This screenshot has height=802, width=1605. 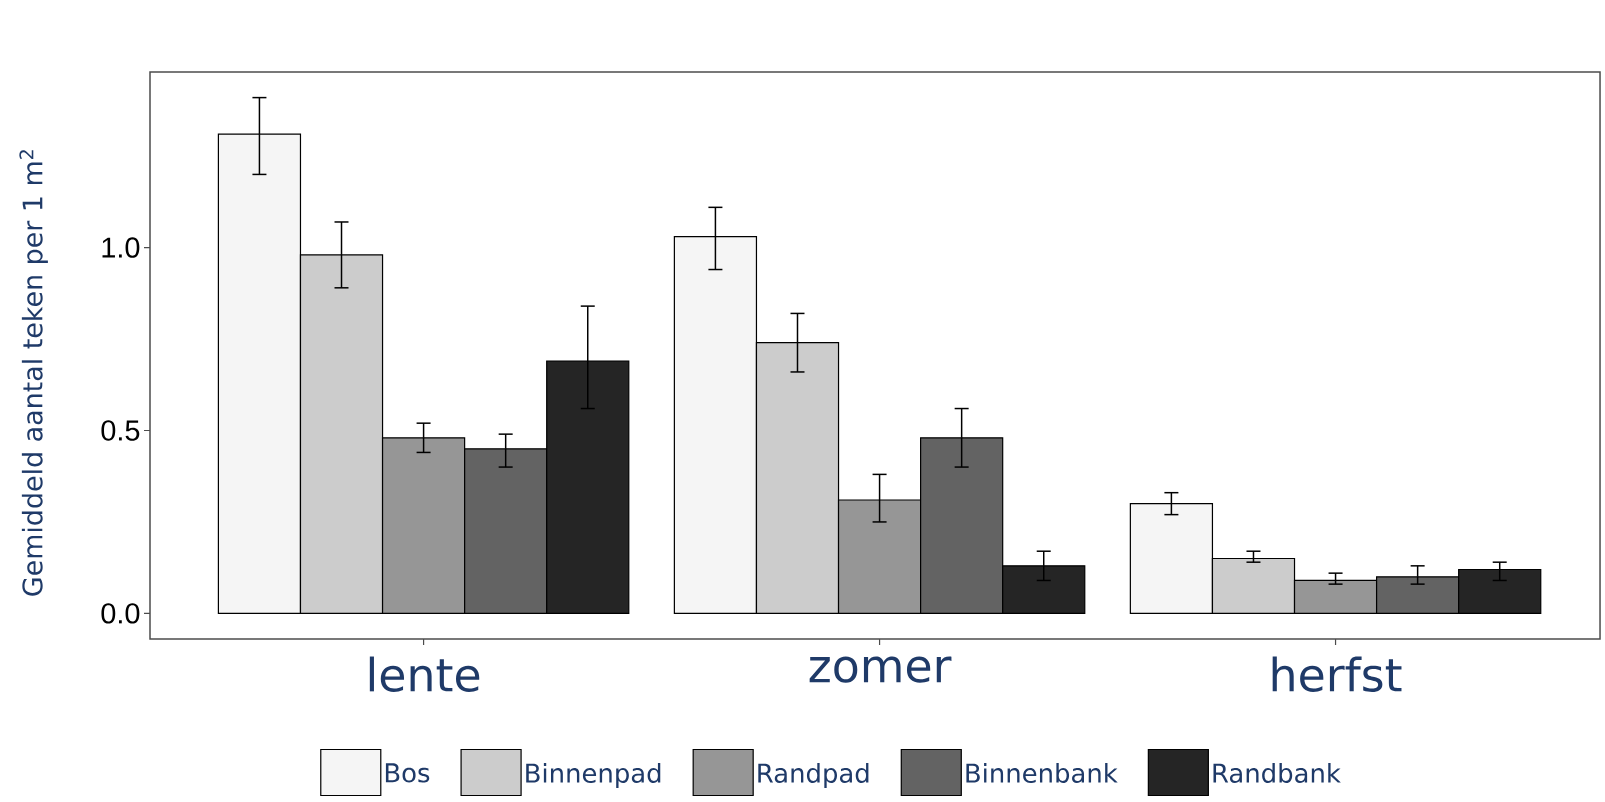 I want to click on y-tick-label: 0.0, so click(x=120, y=613).